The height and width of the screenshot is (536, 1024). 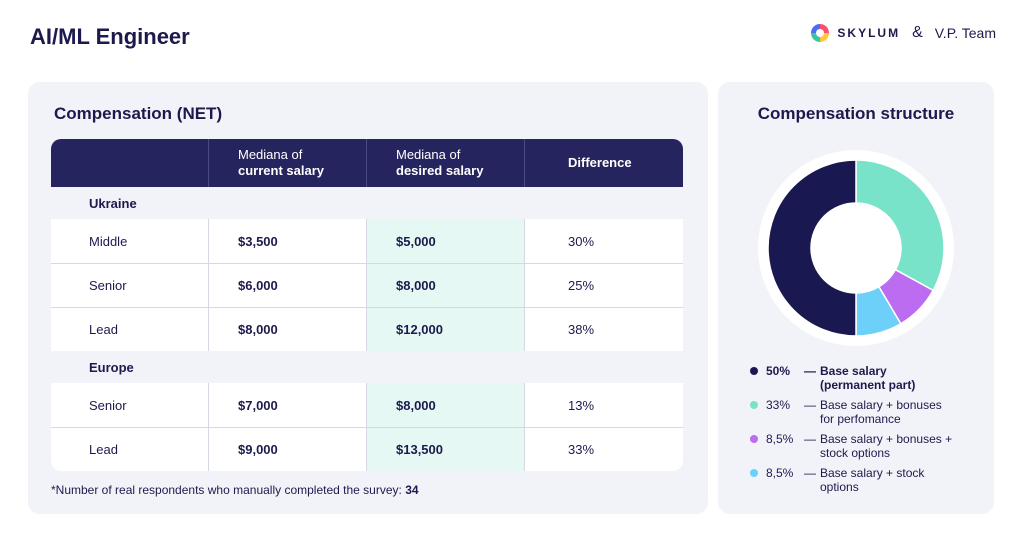 I want to click on header-difference-label: Difference, so click(x=600, y=162).